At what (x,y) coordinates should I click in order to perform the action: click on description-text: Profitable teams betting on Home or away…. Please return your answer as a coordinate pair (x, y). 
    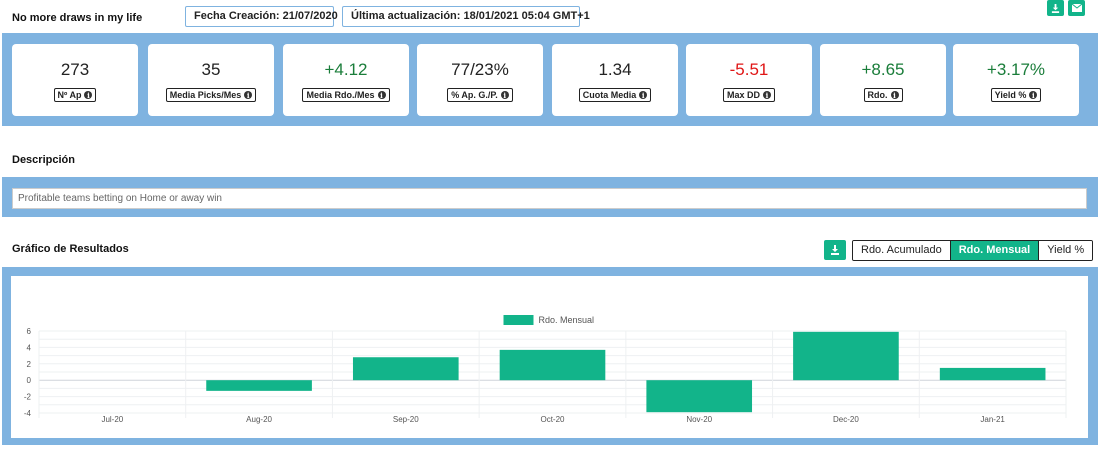
    Looking at the image, I should click on (549, 198).